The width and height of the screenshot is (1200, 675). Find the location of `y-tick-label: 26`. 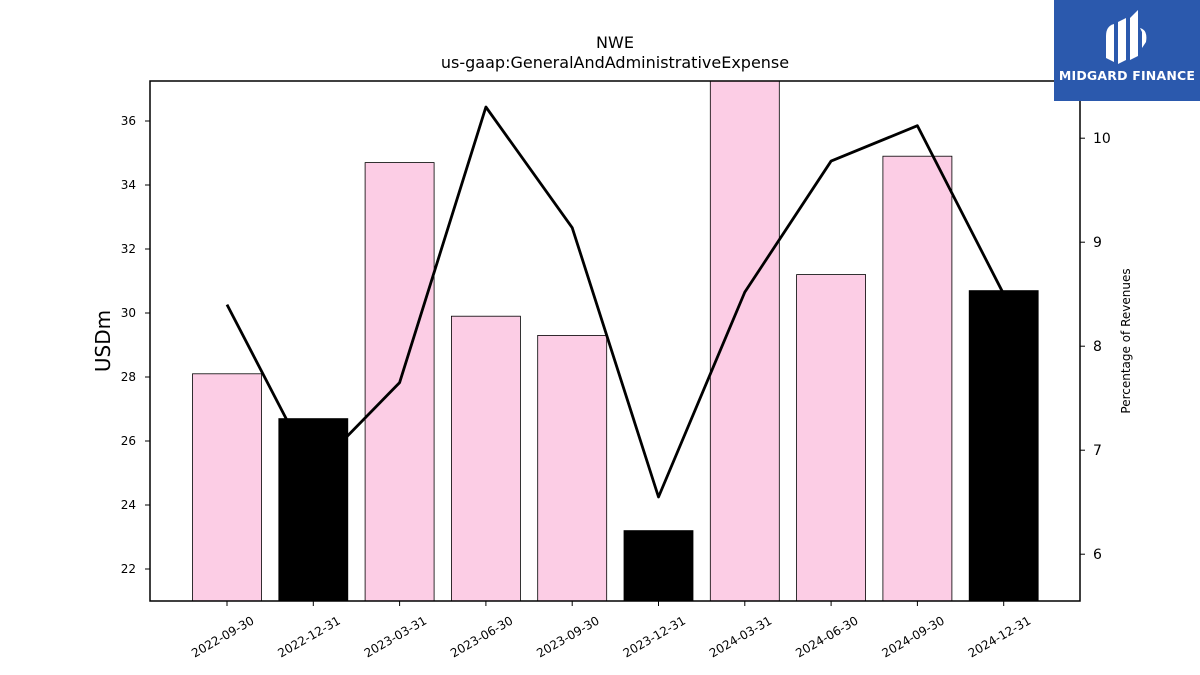

y-tick-label: 26 is located at coordinates (128, 441).